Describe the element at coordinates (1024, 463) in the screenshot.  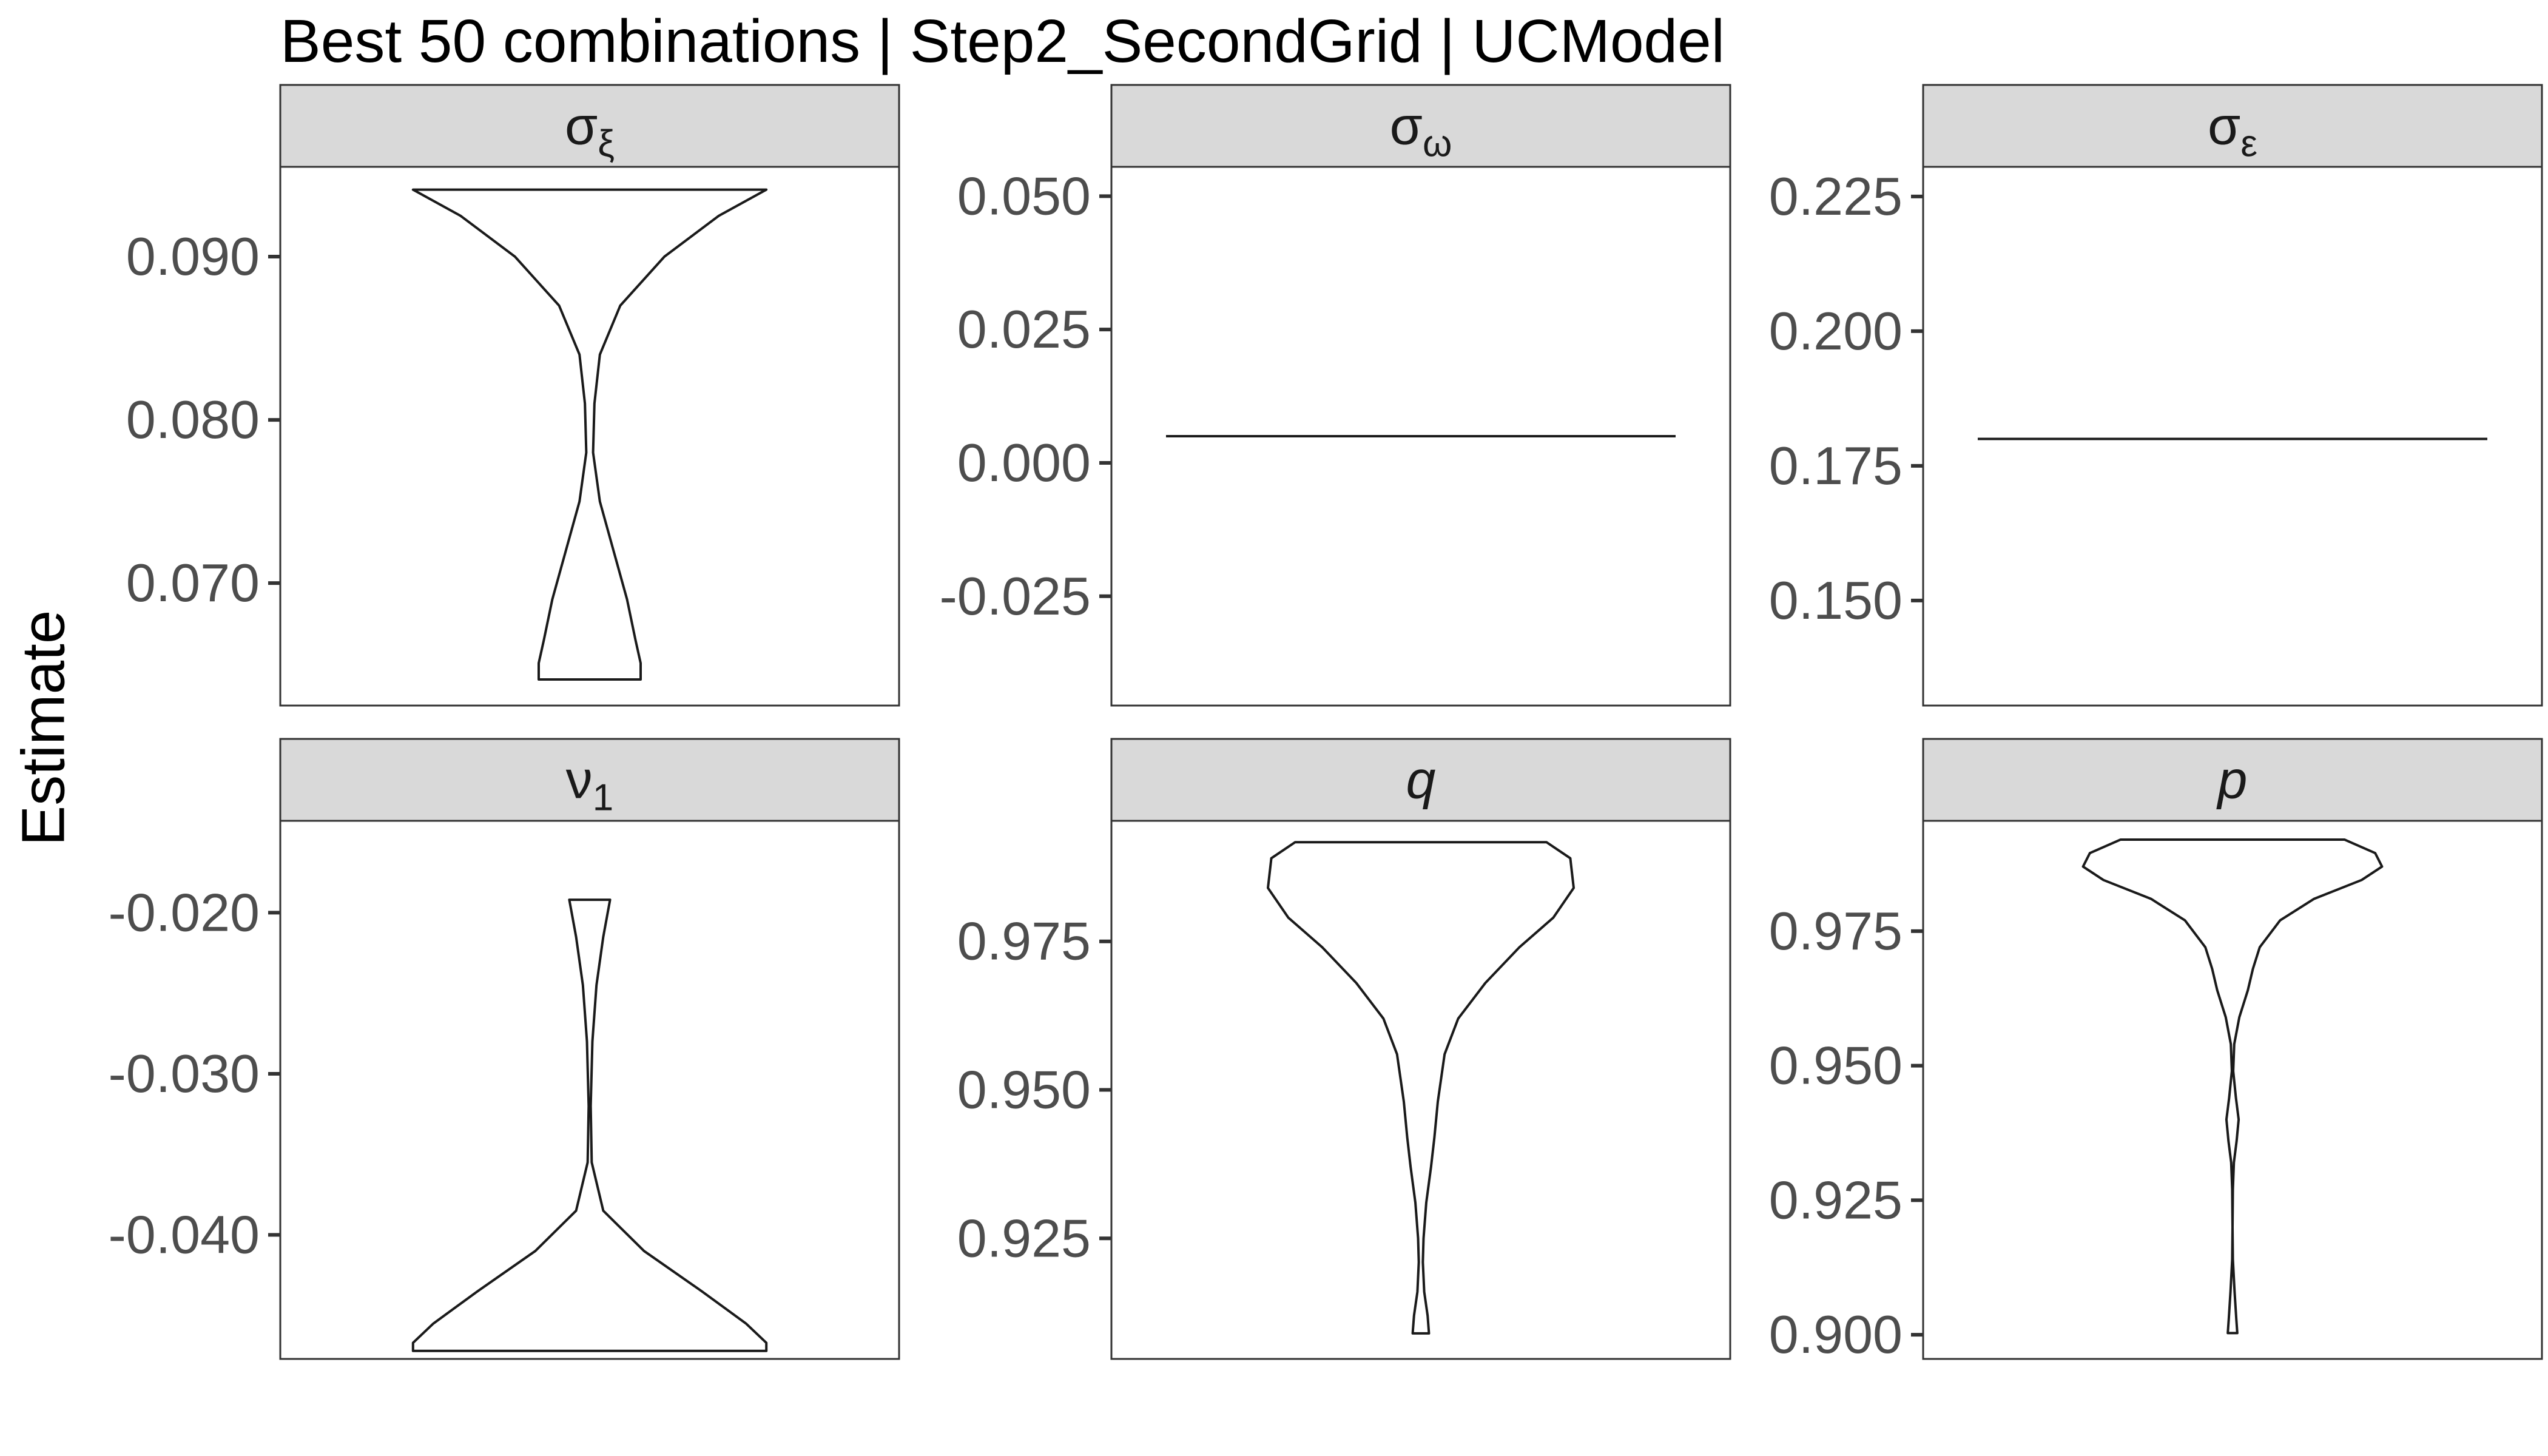
I see `y-tick-label: 0.000` at that location.